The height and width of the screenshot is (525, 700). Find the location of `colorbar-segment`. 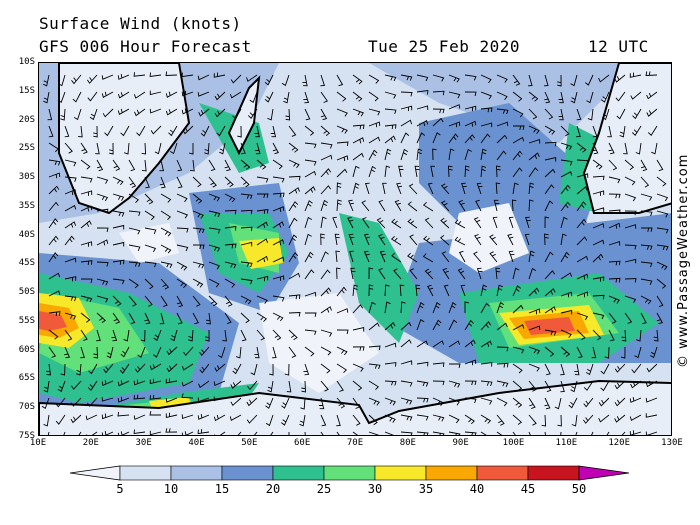

colorbar-segment is located at coordinates (298, 473).